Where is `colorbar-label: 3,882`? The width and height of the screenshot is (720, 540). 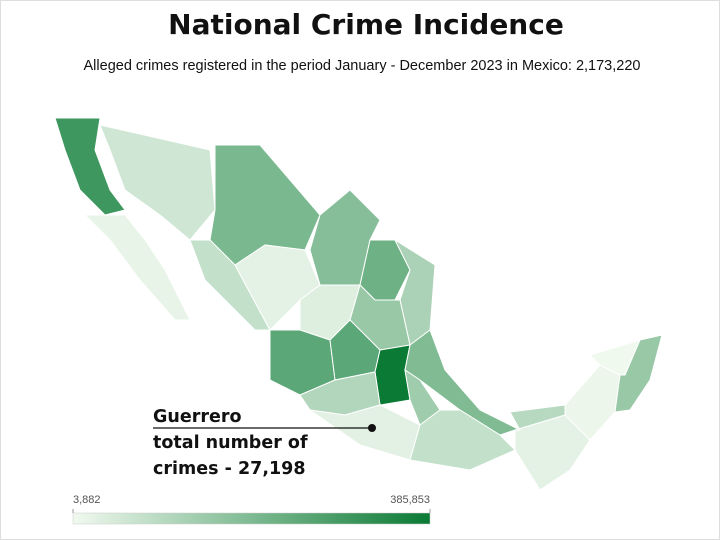 colorbar-label: 3,882 is located at coordinates (87, 500).